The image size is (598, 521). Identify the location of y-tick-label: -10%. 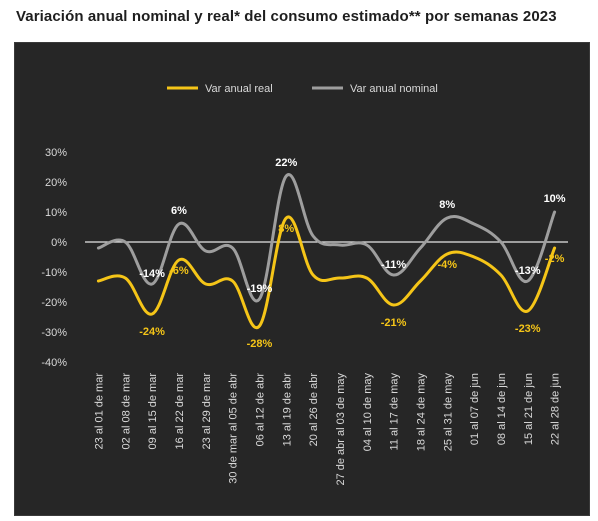
(54, 273).